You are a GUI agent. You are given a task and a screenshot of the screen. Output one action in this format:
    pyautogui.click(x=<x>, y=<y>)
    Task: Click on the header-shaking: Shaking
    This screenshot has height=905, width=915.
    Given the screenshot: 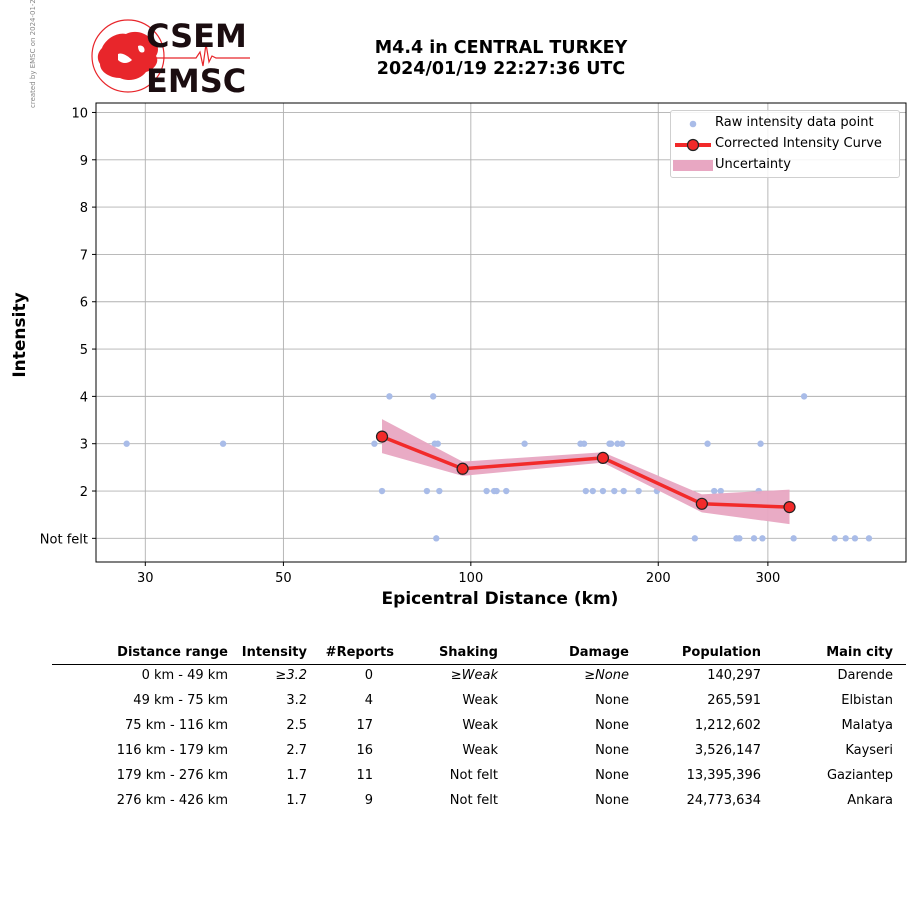 What is the action you would take?
    pyautogui.click(x=468, y=652)
    